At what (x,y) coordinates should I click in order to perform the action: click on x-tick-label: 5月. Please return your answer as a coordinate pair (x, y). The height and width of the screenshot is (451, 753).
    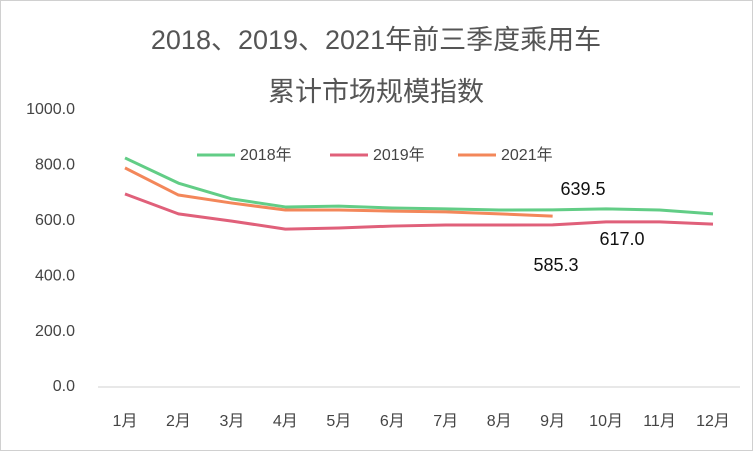
    Looking at the image, I should click on (338, 421).